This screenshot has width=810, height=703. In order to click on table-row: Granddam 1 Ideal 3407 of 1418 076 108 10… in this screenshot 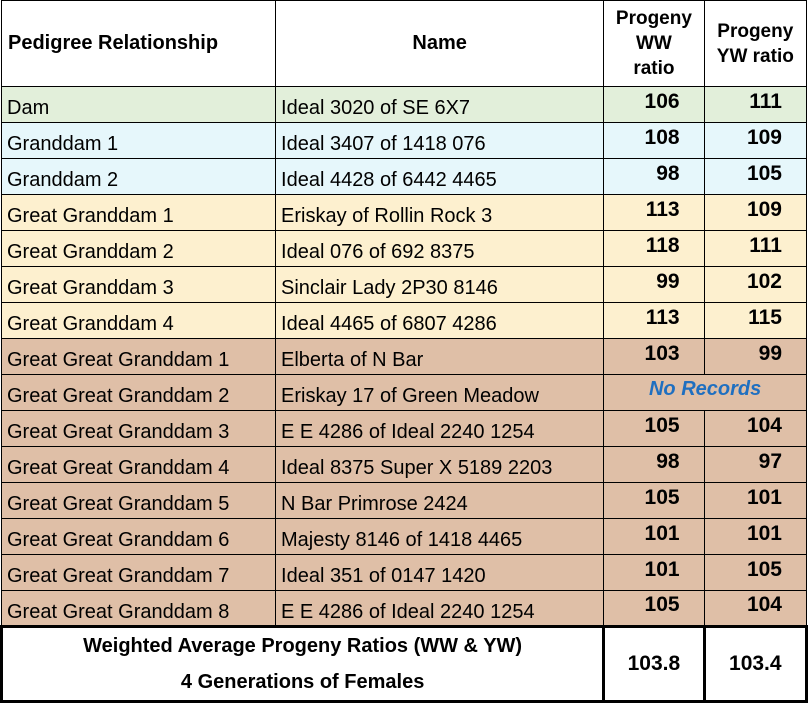, I will do `click(404, 140)`.